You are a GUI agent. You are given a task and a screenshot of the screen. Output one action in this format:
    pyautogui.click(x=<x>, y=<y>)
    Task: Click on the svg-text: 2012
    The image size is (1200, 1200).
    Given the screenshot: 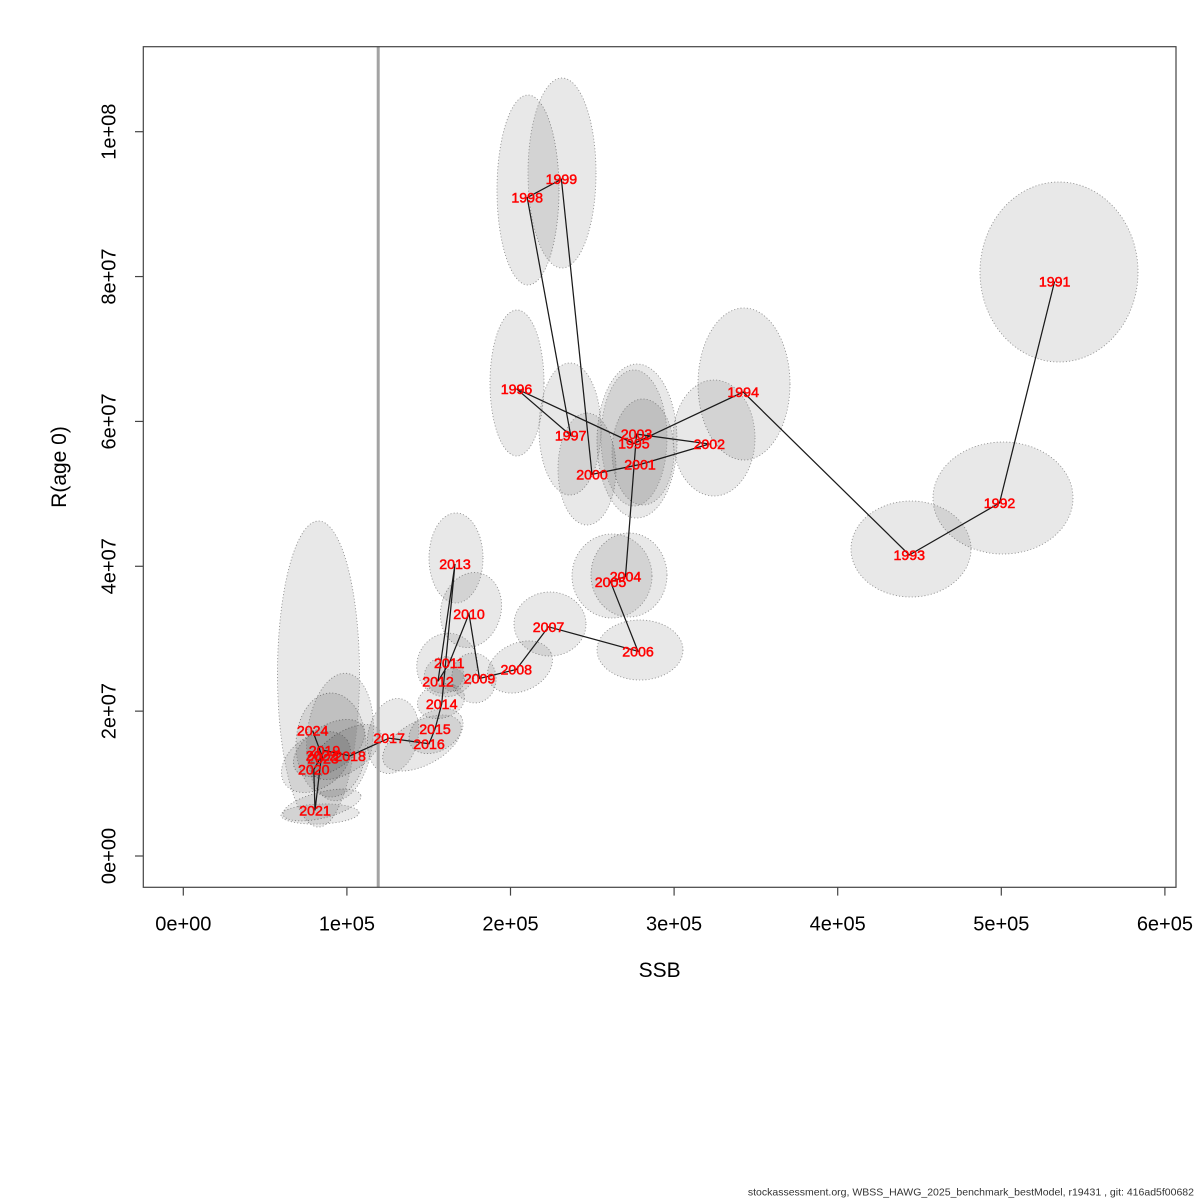 What is the action you would take?
    pyautogui.click(x=438, y=682)
    